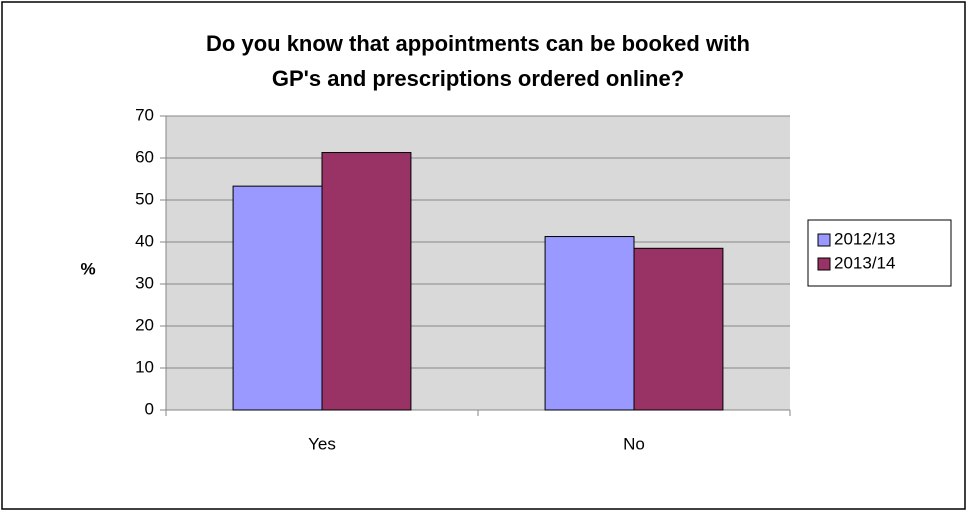  Describe the element at coordinates (864, 238) in the screenshot. I see `legend-label: 2012/13` at that location.